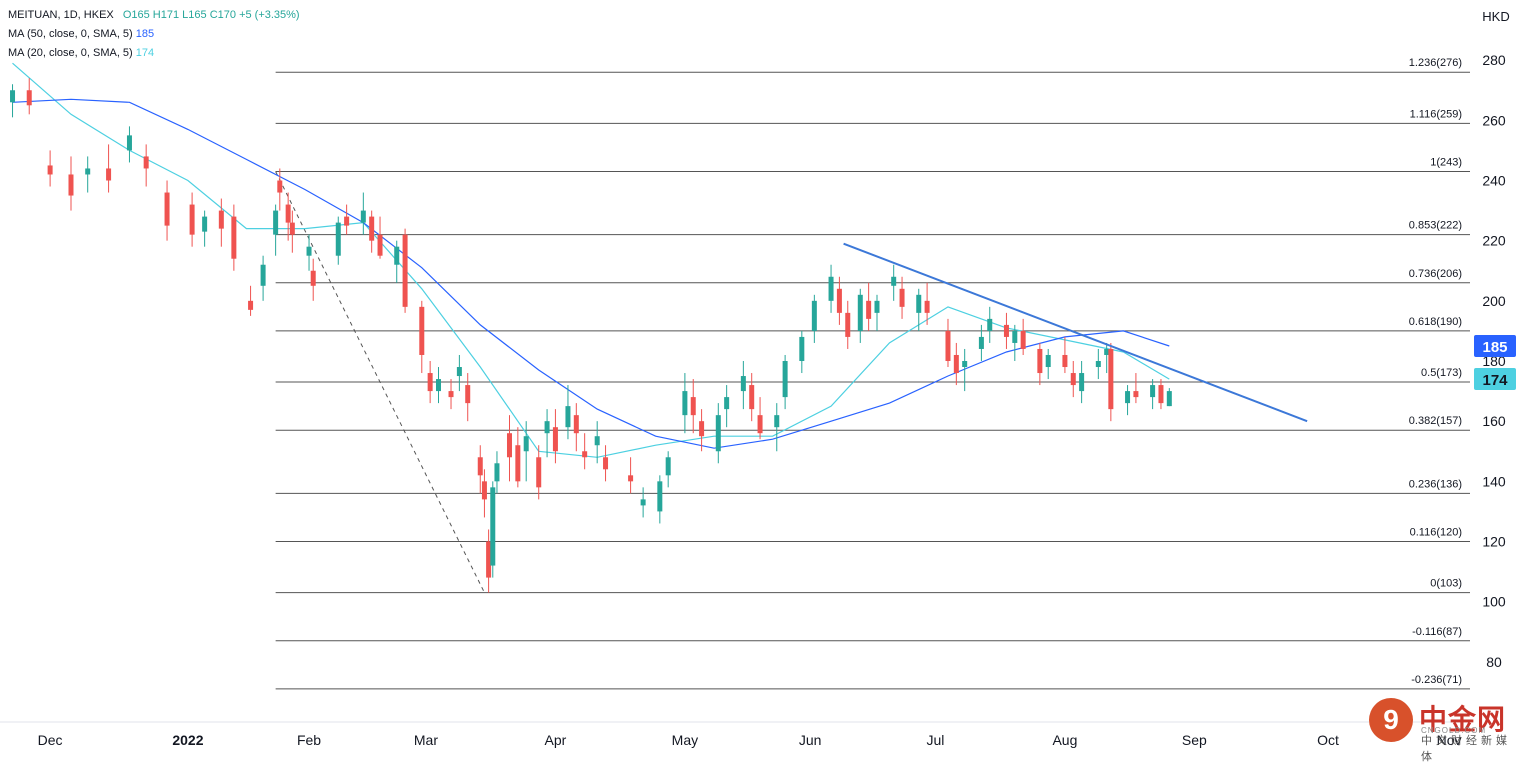 This screenshot has height=764, width=1529. I want to click on fib-level-label: 0.382(157), so click(1435, 421).